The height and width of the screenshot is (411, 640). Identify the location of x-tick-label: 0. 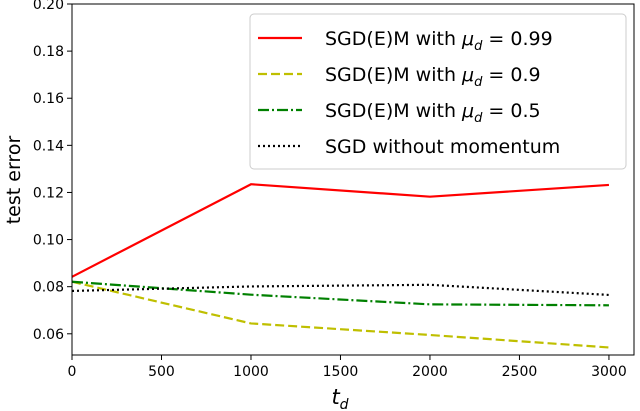
(72, 372).